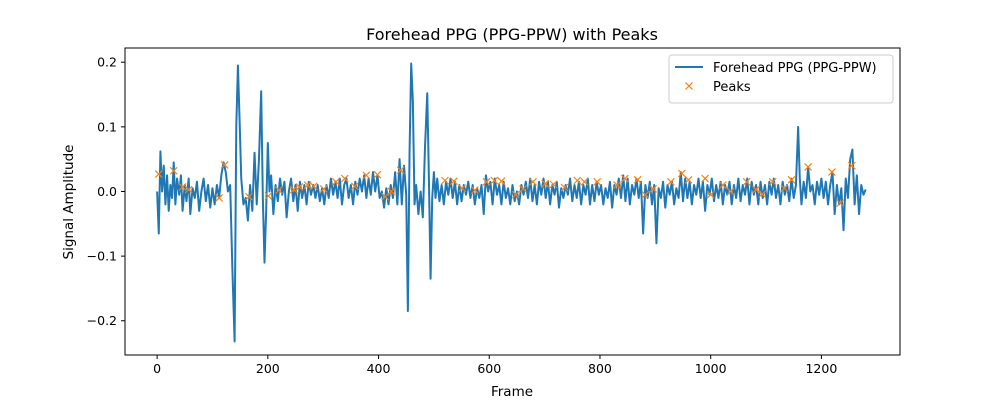 The width and height of the screenshot is (1000, 400). Describe the element at coordinates (512, 34) in the screenshot. I see `chart-title: Forehead PPG (PPG-PPW) with Peaks` at that location.